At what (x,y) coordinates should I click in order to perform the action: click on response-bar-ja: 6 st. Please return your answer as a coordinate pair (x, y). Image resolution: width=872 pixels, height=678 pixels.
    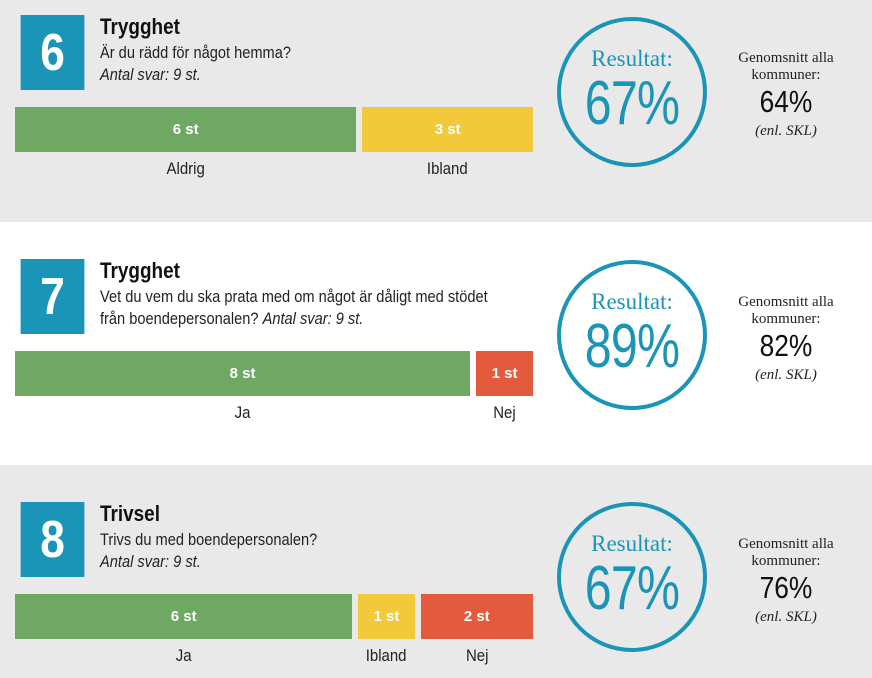
    Looking at the image, I should click on (184, 616).